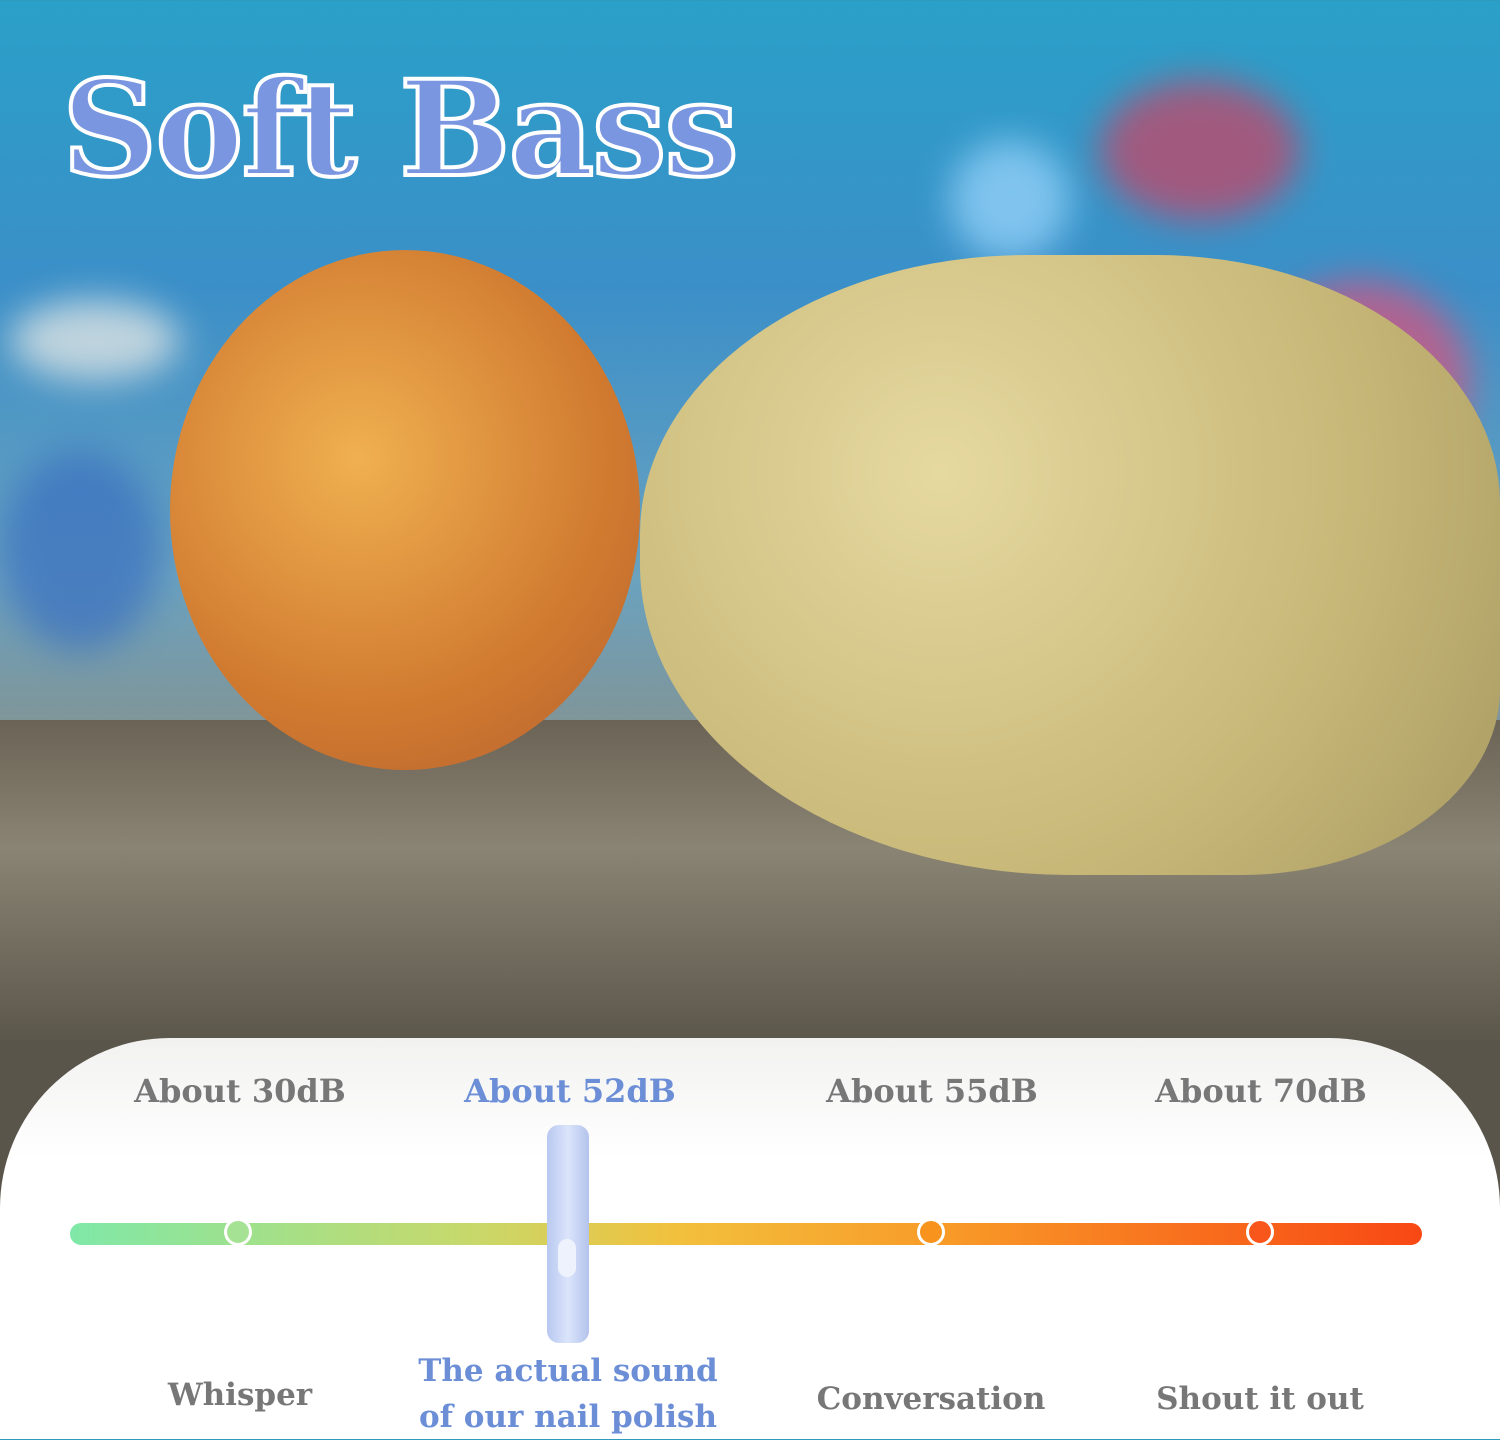  I want to click on desc-whisper: Whisper, so click(240, 1395).